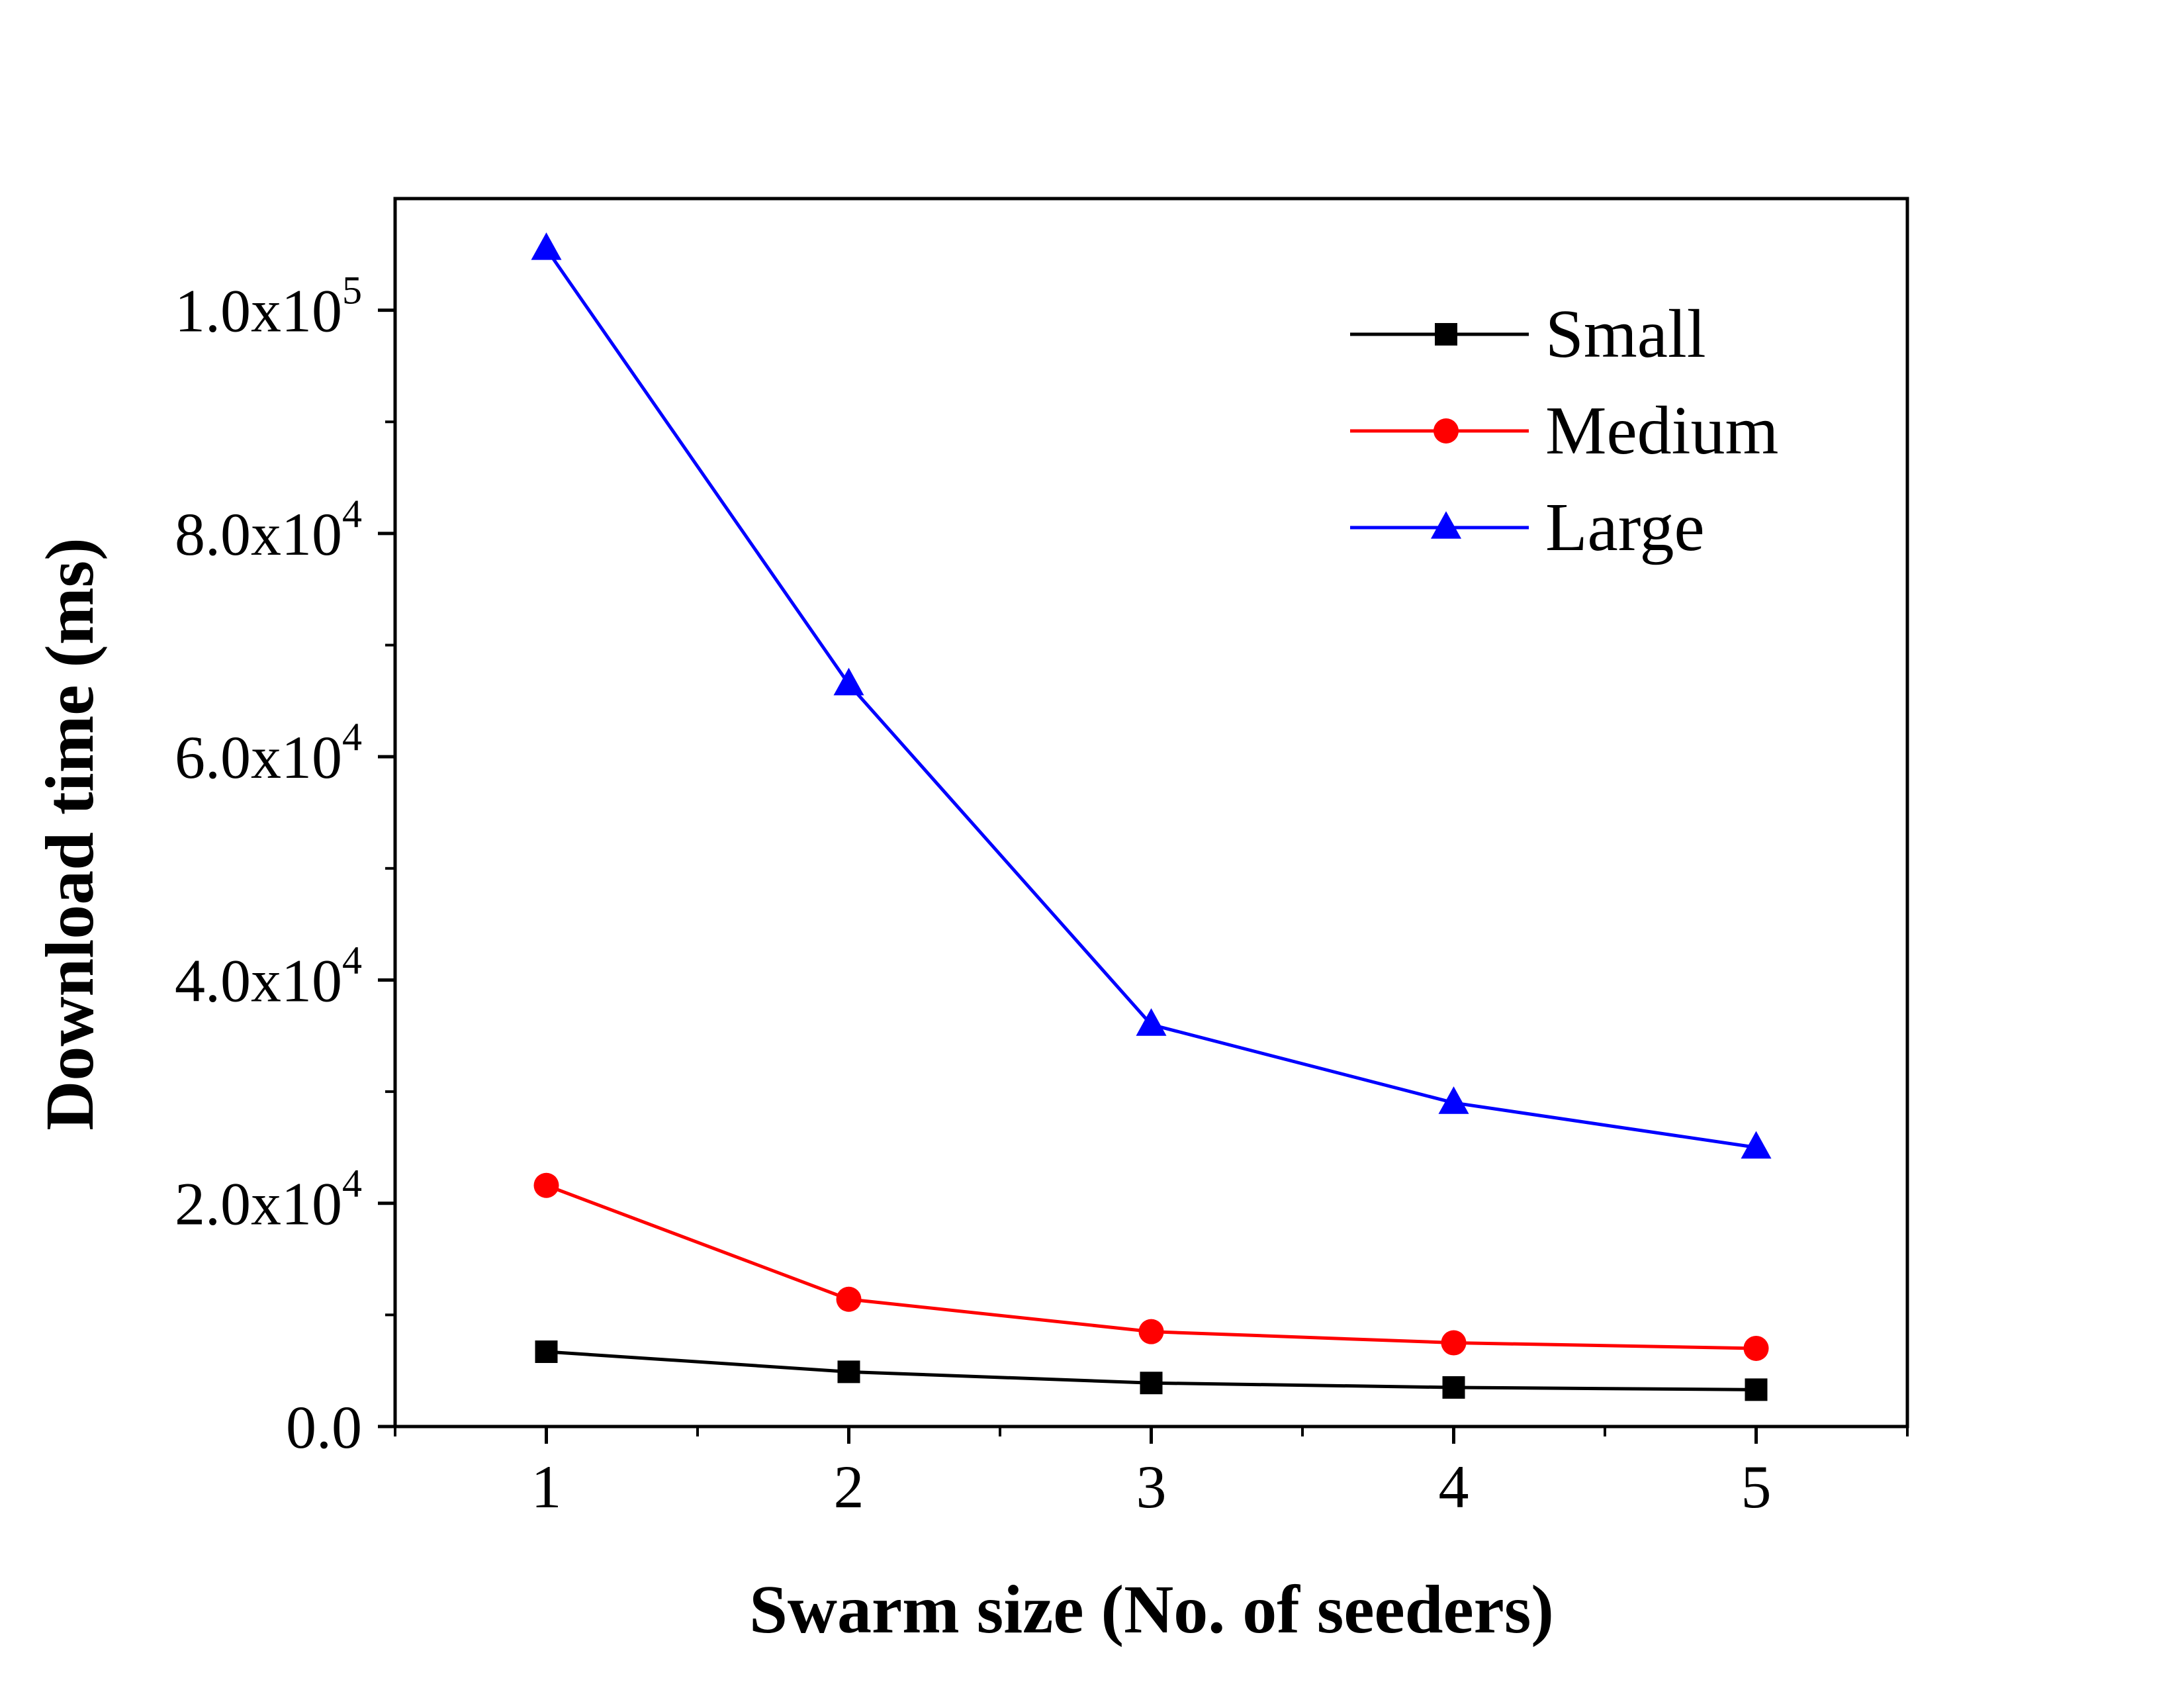  What do you see at coordinates (1528, 334) in the screenshot?
I see `legend-entry-small: Small` at bounding box center [1528, 334].